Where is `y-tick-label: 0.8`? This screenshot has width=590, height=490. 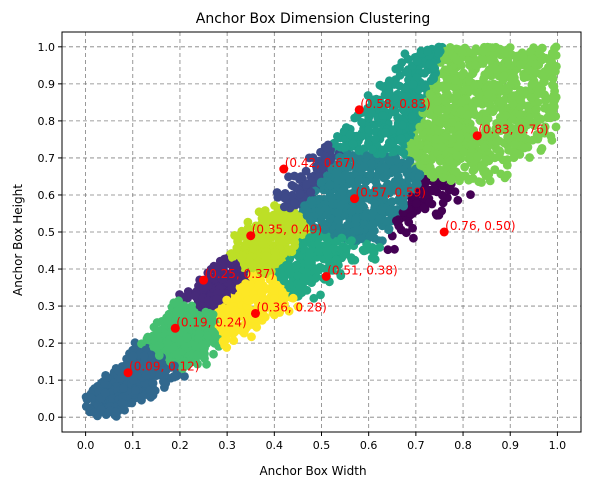 y-tick-label: 0.8 is located at coordinates (47, 121).